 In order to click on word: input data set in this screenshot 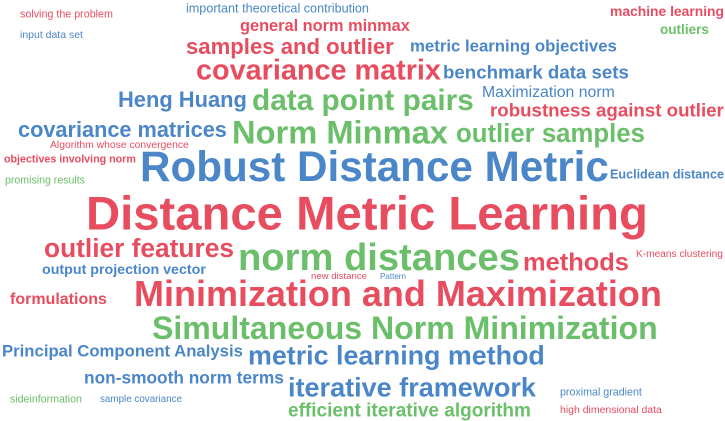, I will do `click(51, 35)`.